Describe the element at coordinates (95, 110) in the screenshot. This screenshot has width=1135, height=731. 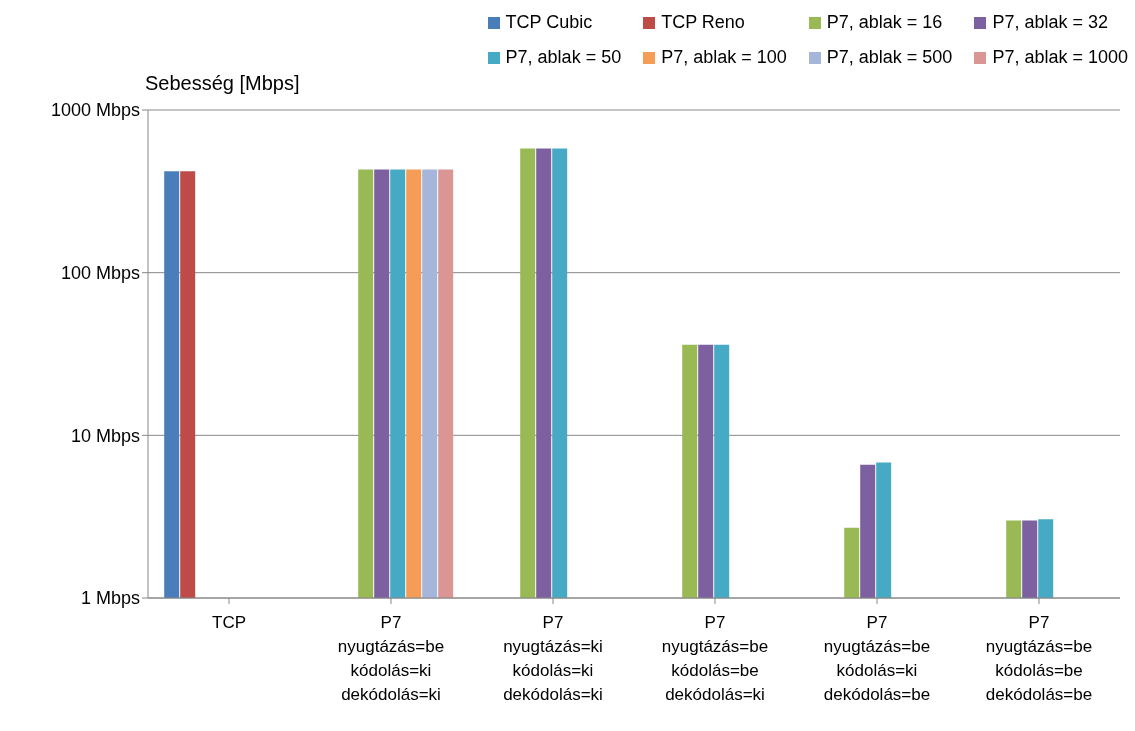
I see `y-tick-label: 1000 Mbps` at that location.